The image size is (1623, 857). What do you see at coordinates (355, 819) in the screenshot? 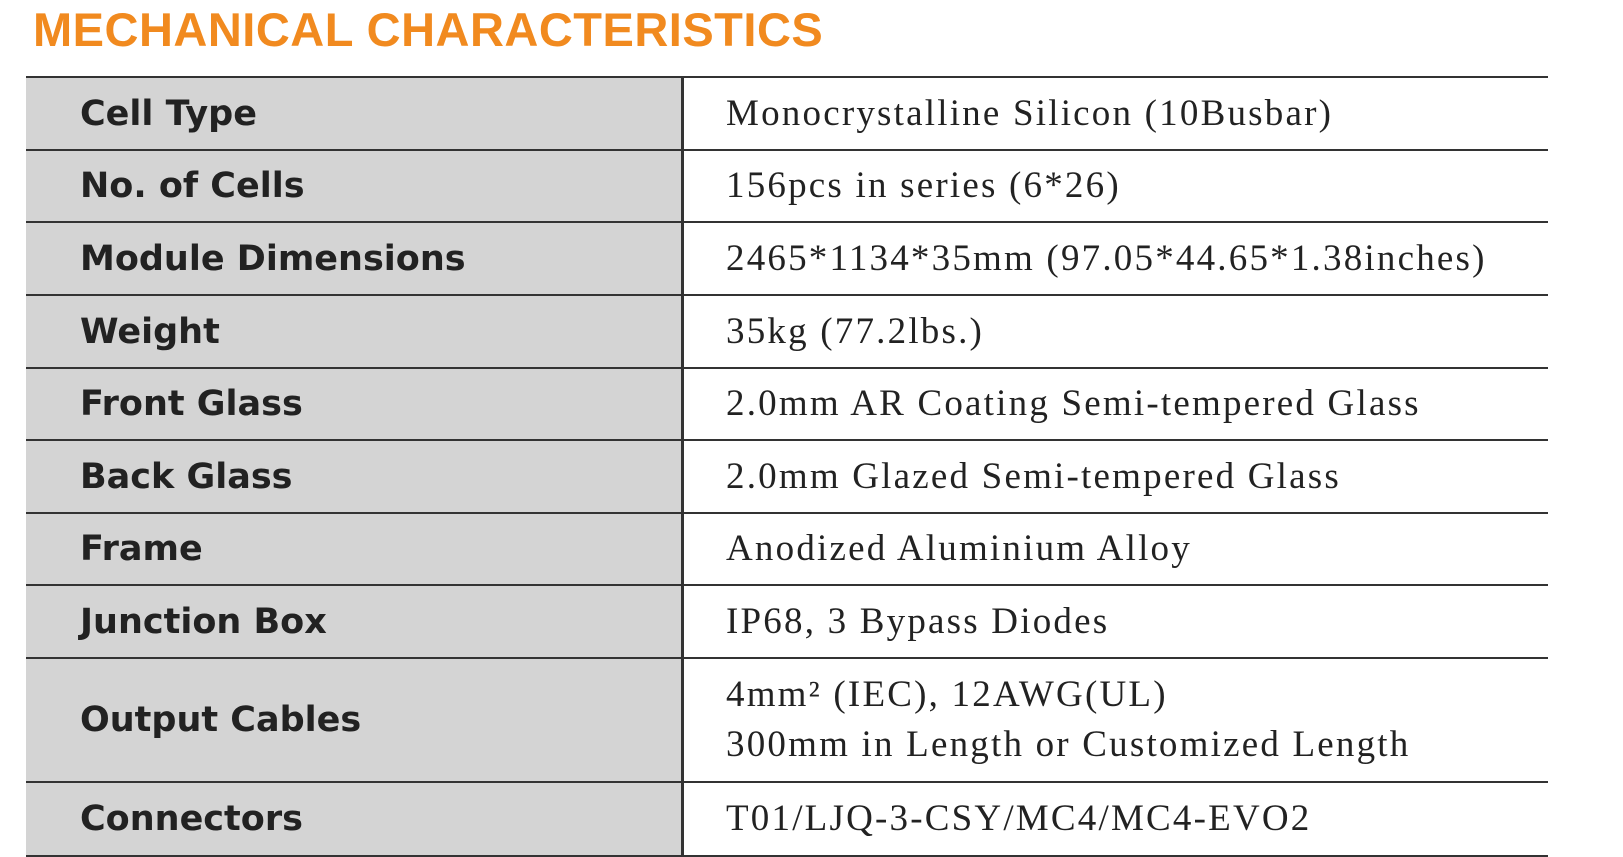
I see `row-label: Connectors` at bounding box center [355, 819].